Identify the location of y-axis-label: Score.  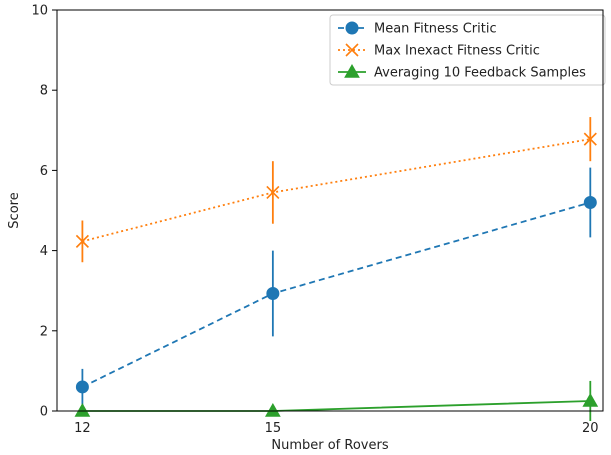
(14, 210).